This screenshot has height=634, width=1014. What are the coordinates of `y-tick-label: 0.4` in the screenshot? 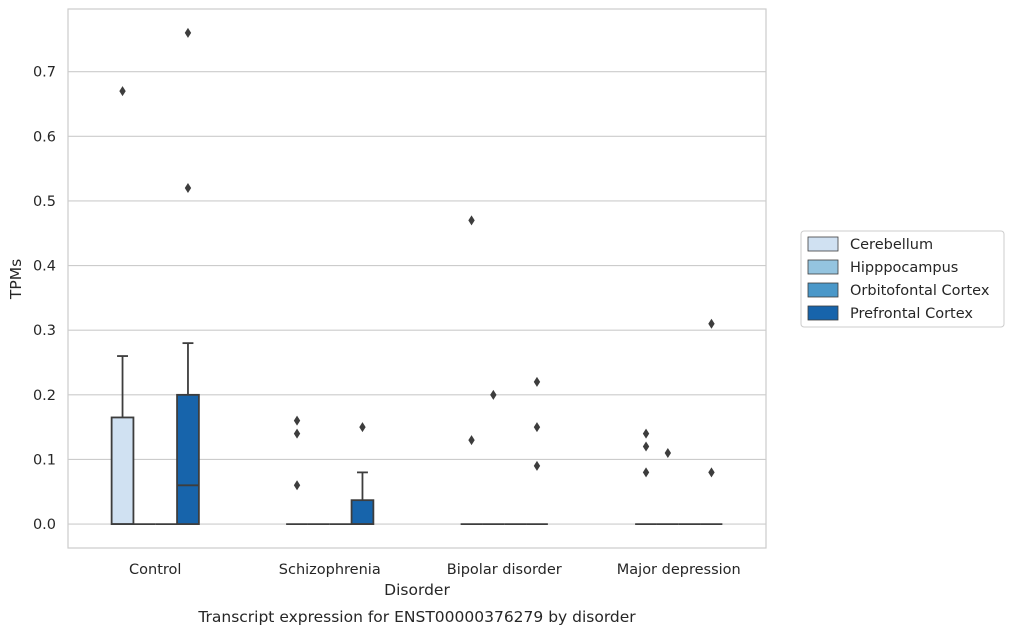 It's located at (44, 267).